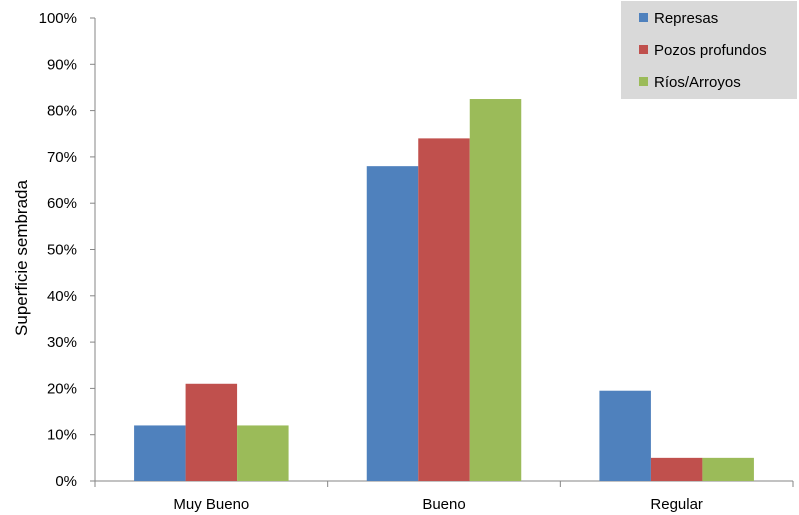 Image resolution: width=799 pixels, height=515 pixels. What do you see at coordinates (62, 111) in the screenshot?
I see `y-tick-label: 80%` at bounding box center [62, 111].